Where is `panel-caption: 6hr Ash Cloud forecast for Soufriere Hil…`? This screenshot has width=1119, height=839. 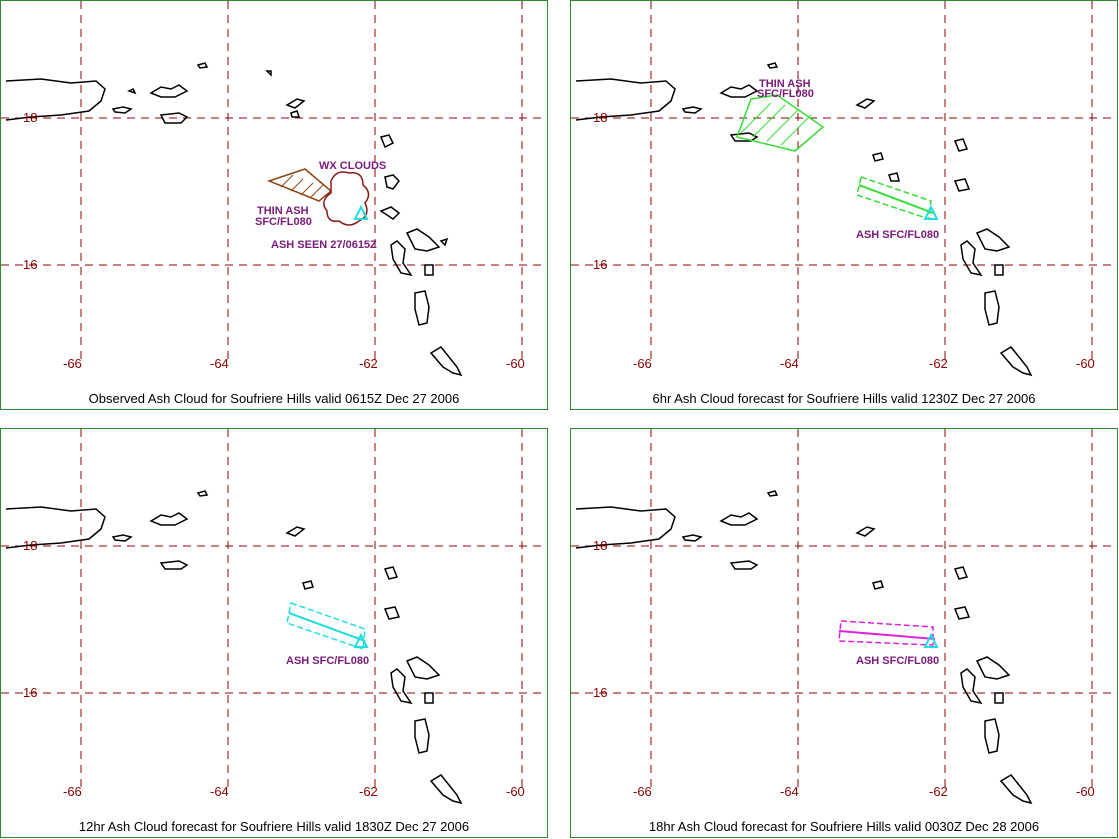
panel-caption: 6hr Ash Cloud forecast for Soufriere Hil… is located at coordinates (844, 398).